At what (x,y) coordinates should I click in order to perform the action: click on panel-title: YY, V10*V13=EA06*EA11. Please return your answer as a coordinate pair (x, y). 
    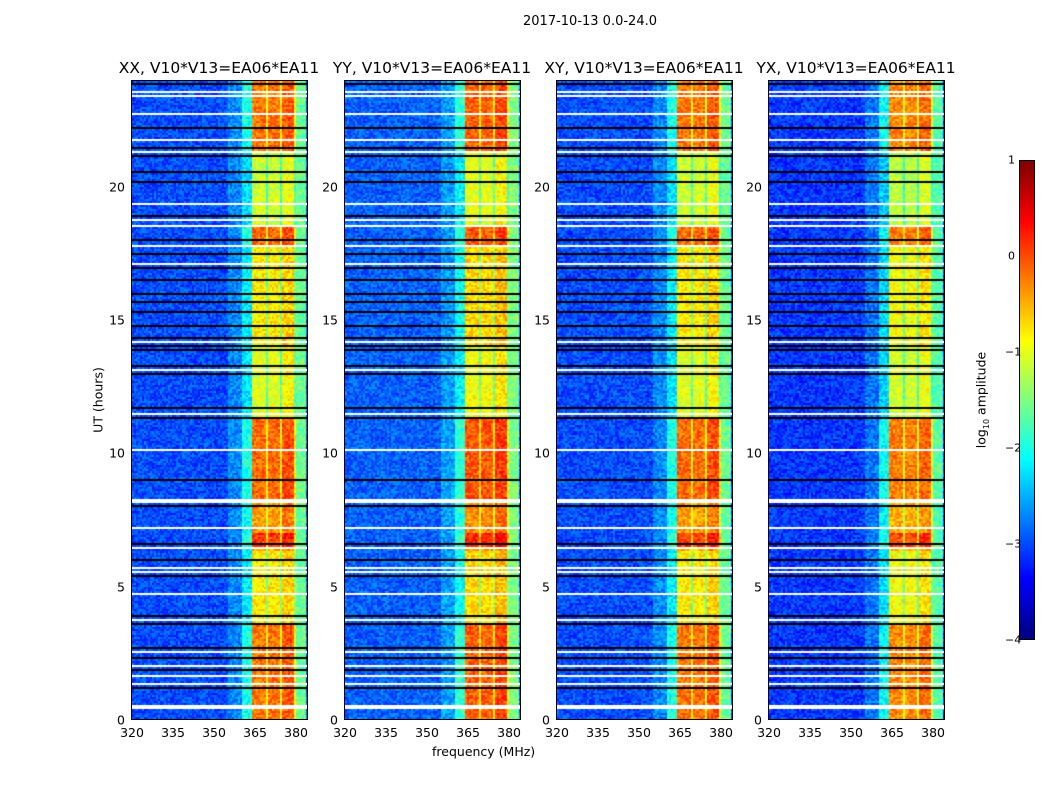
    Looking at the image, I should click on (432, 68).